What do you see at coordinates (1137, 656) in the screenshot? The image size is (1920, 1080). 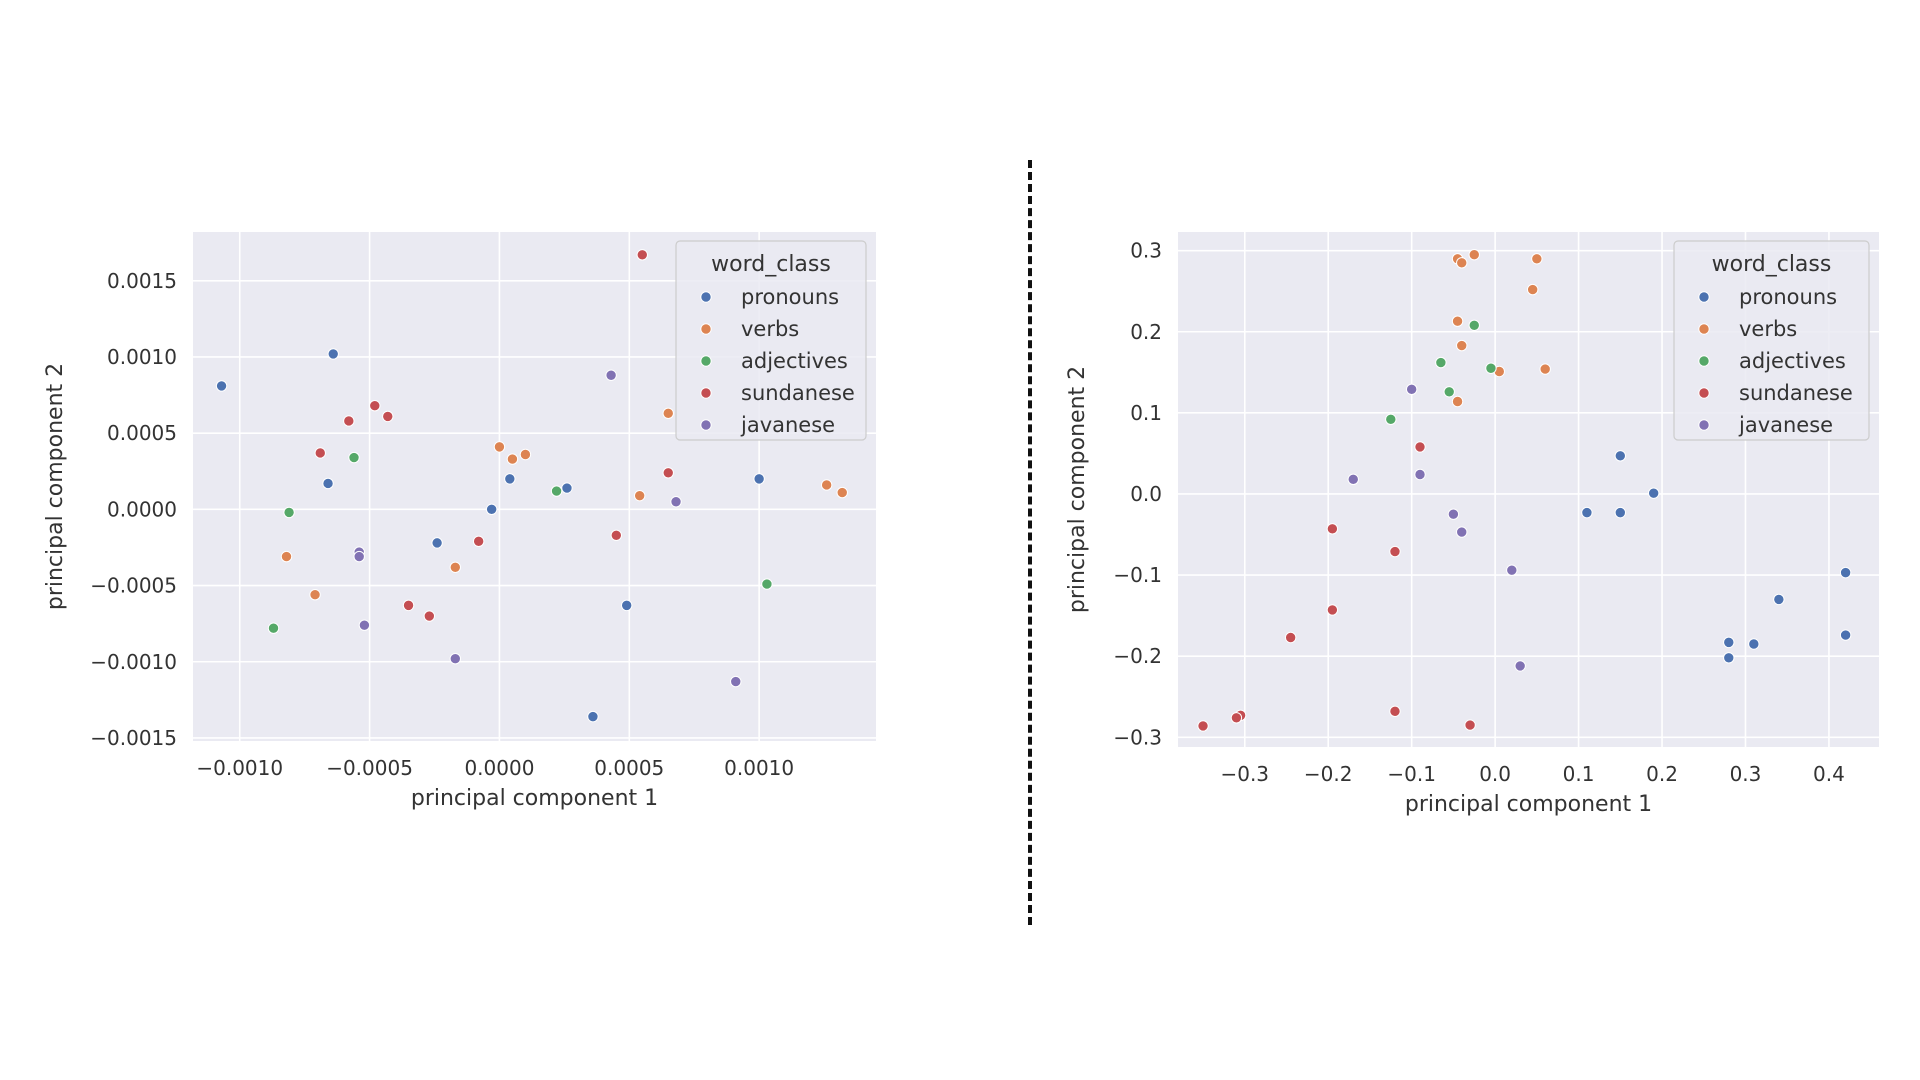 I see `y-tick-label: −0.2` at bounding box center [1137, 656].